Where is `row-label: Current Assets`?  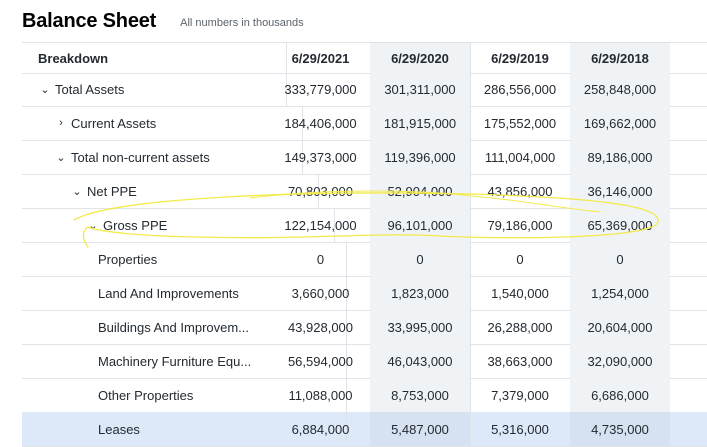
row-label: Current Assets is located at coordinates (114, 123).